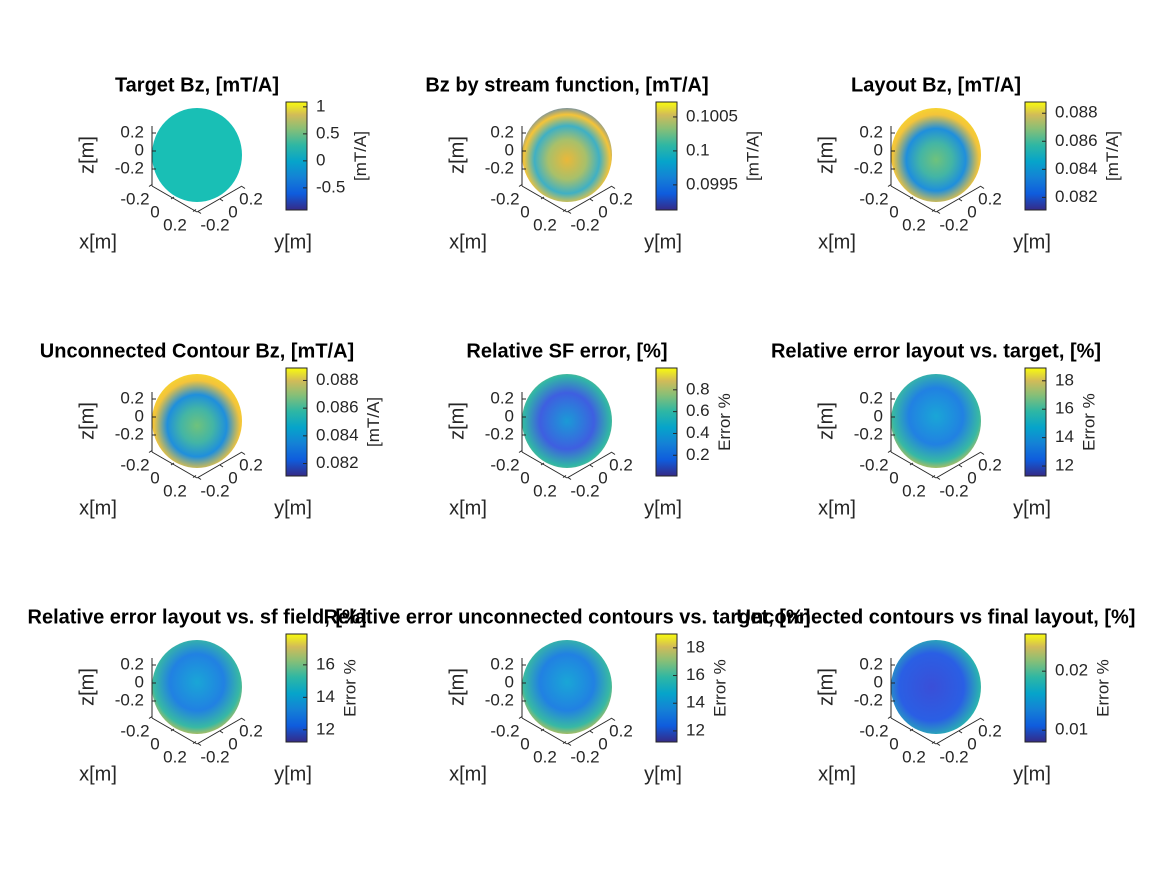 This screenshot has width=1167, height=880. What do you see at coordinates (1076, 168) in the screenshot?
I see `colorbar-tick-label: 0.084` at bounding box center [1076, 168].